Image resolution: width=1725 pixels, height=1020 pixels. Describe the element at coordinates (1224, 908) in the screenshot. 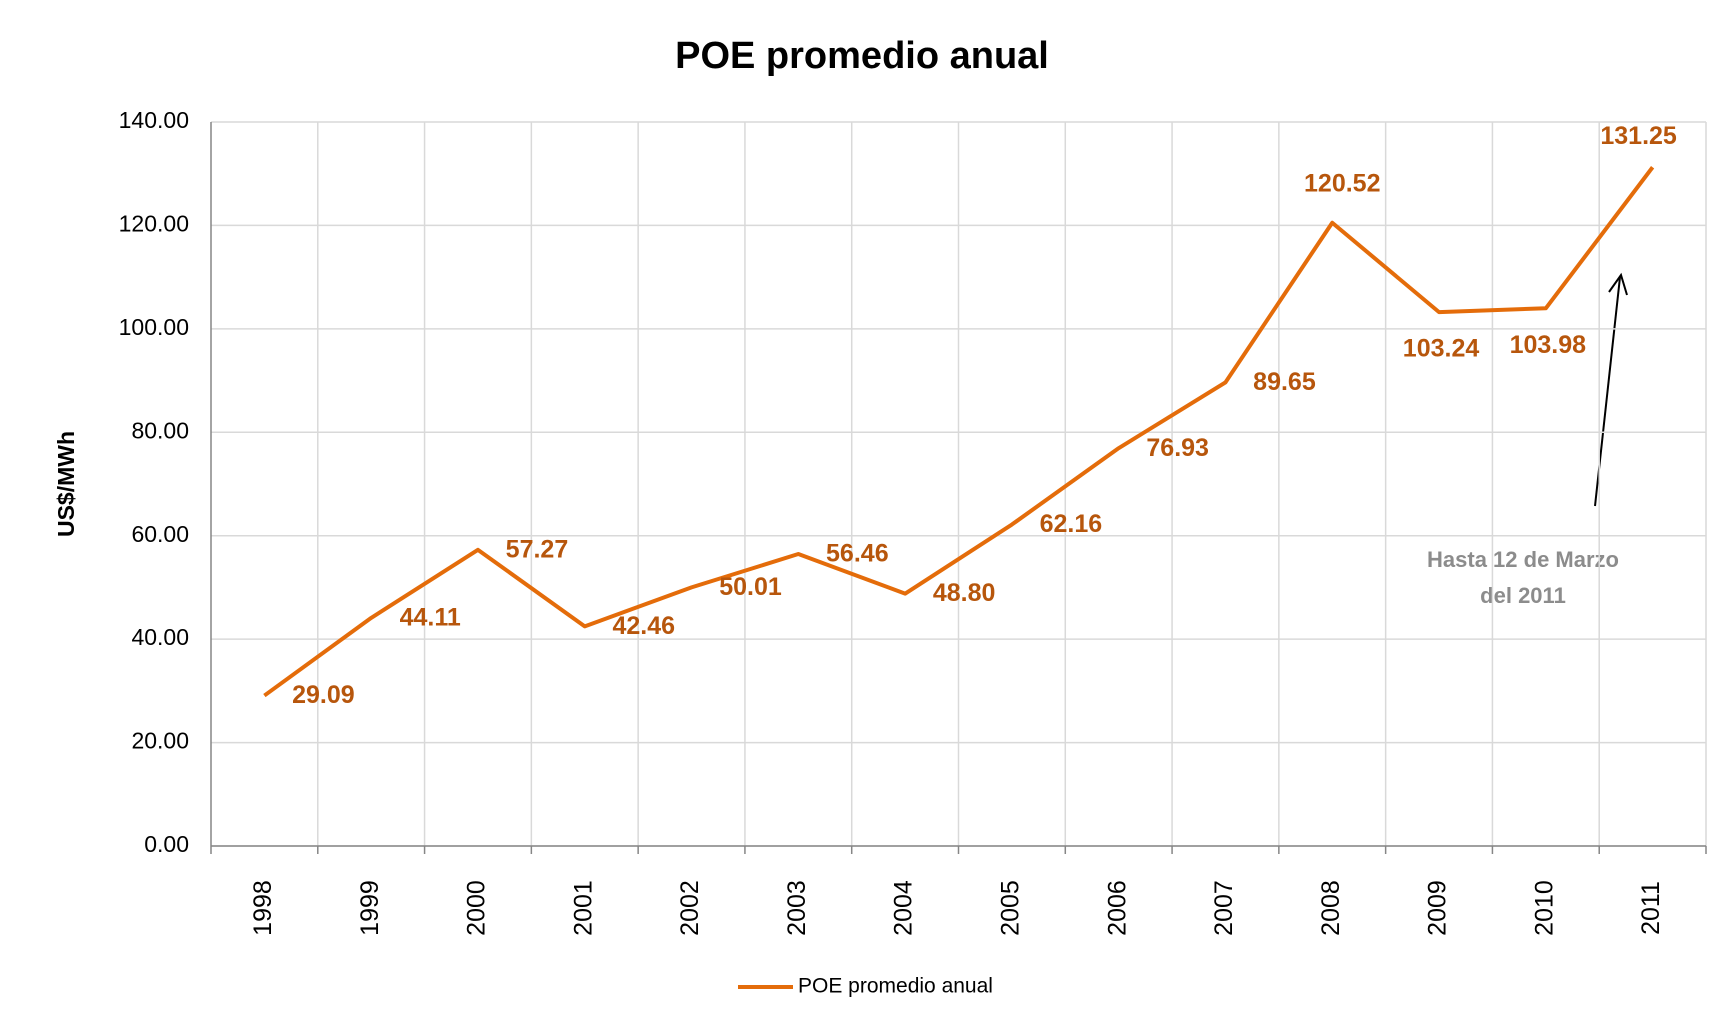

I see `x-tick-label: 2007` at that location.